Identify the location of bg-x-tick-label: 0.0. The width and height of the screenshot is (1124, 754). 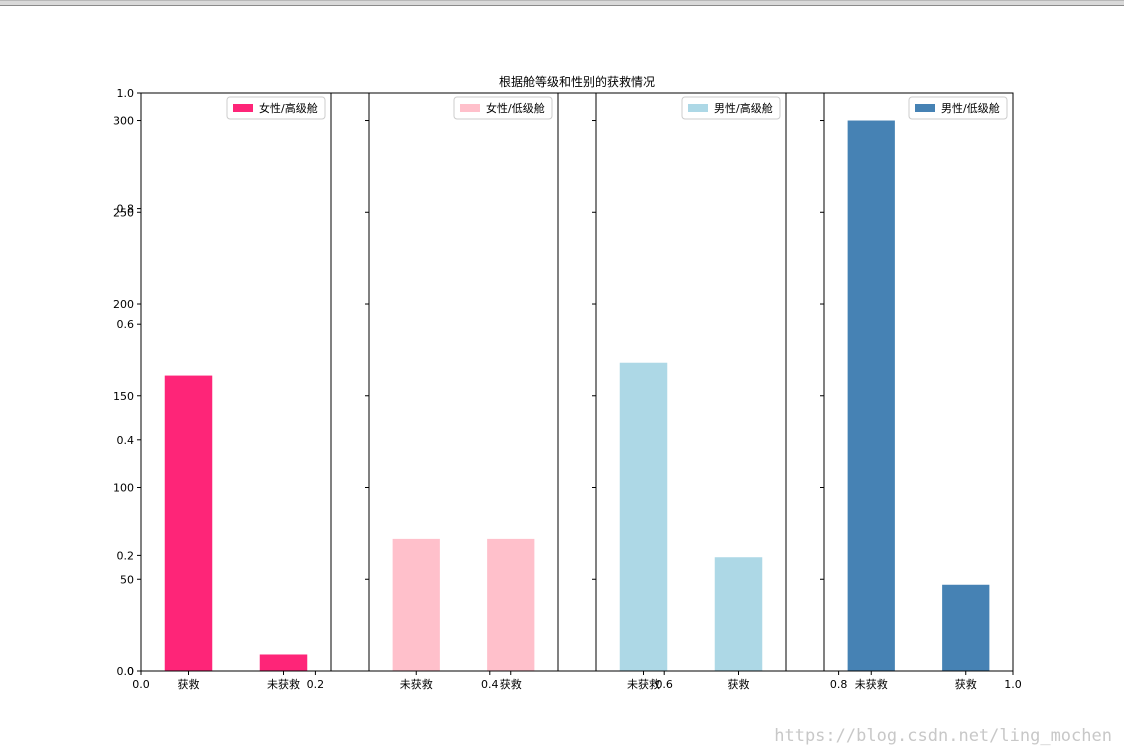
(141, 684).